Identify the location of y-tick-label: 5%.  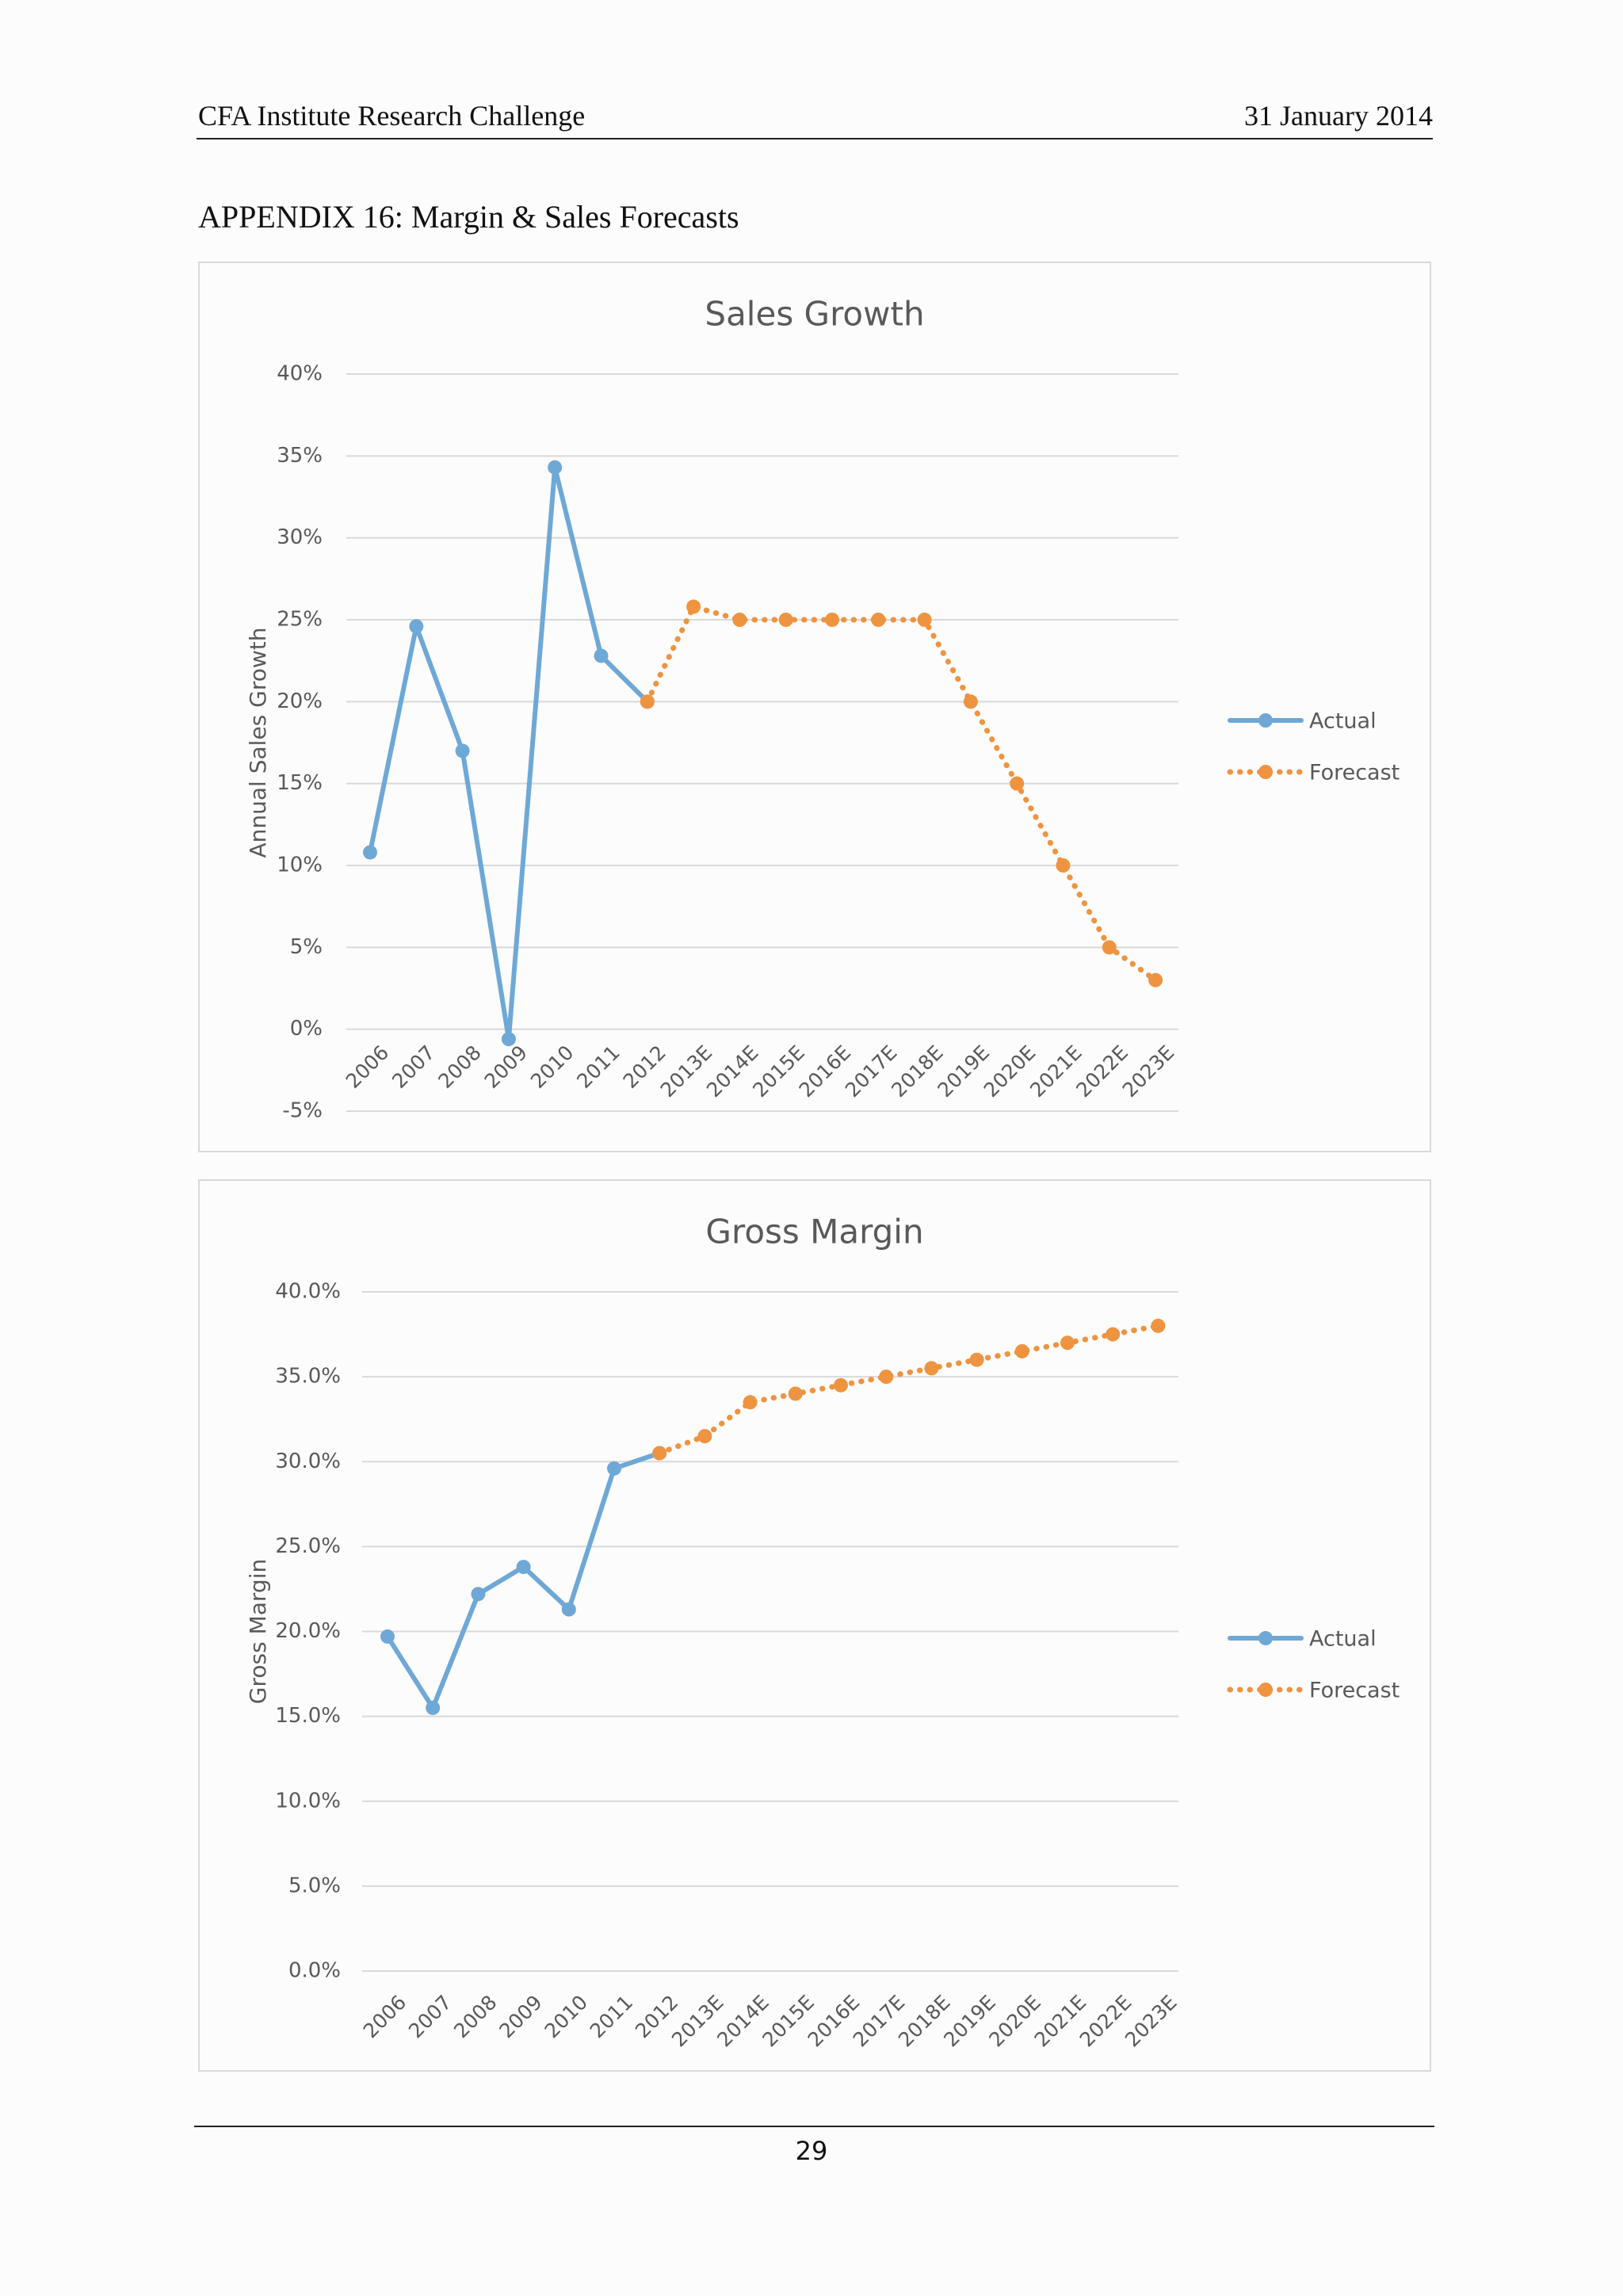
(307, 947).